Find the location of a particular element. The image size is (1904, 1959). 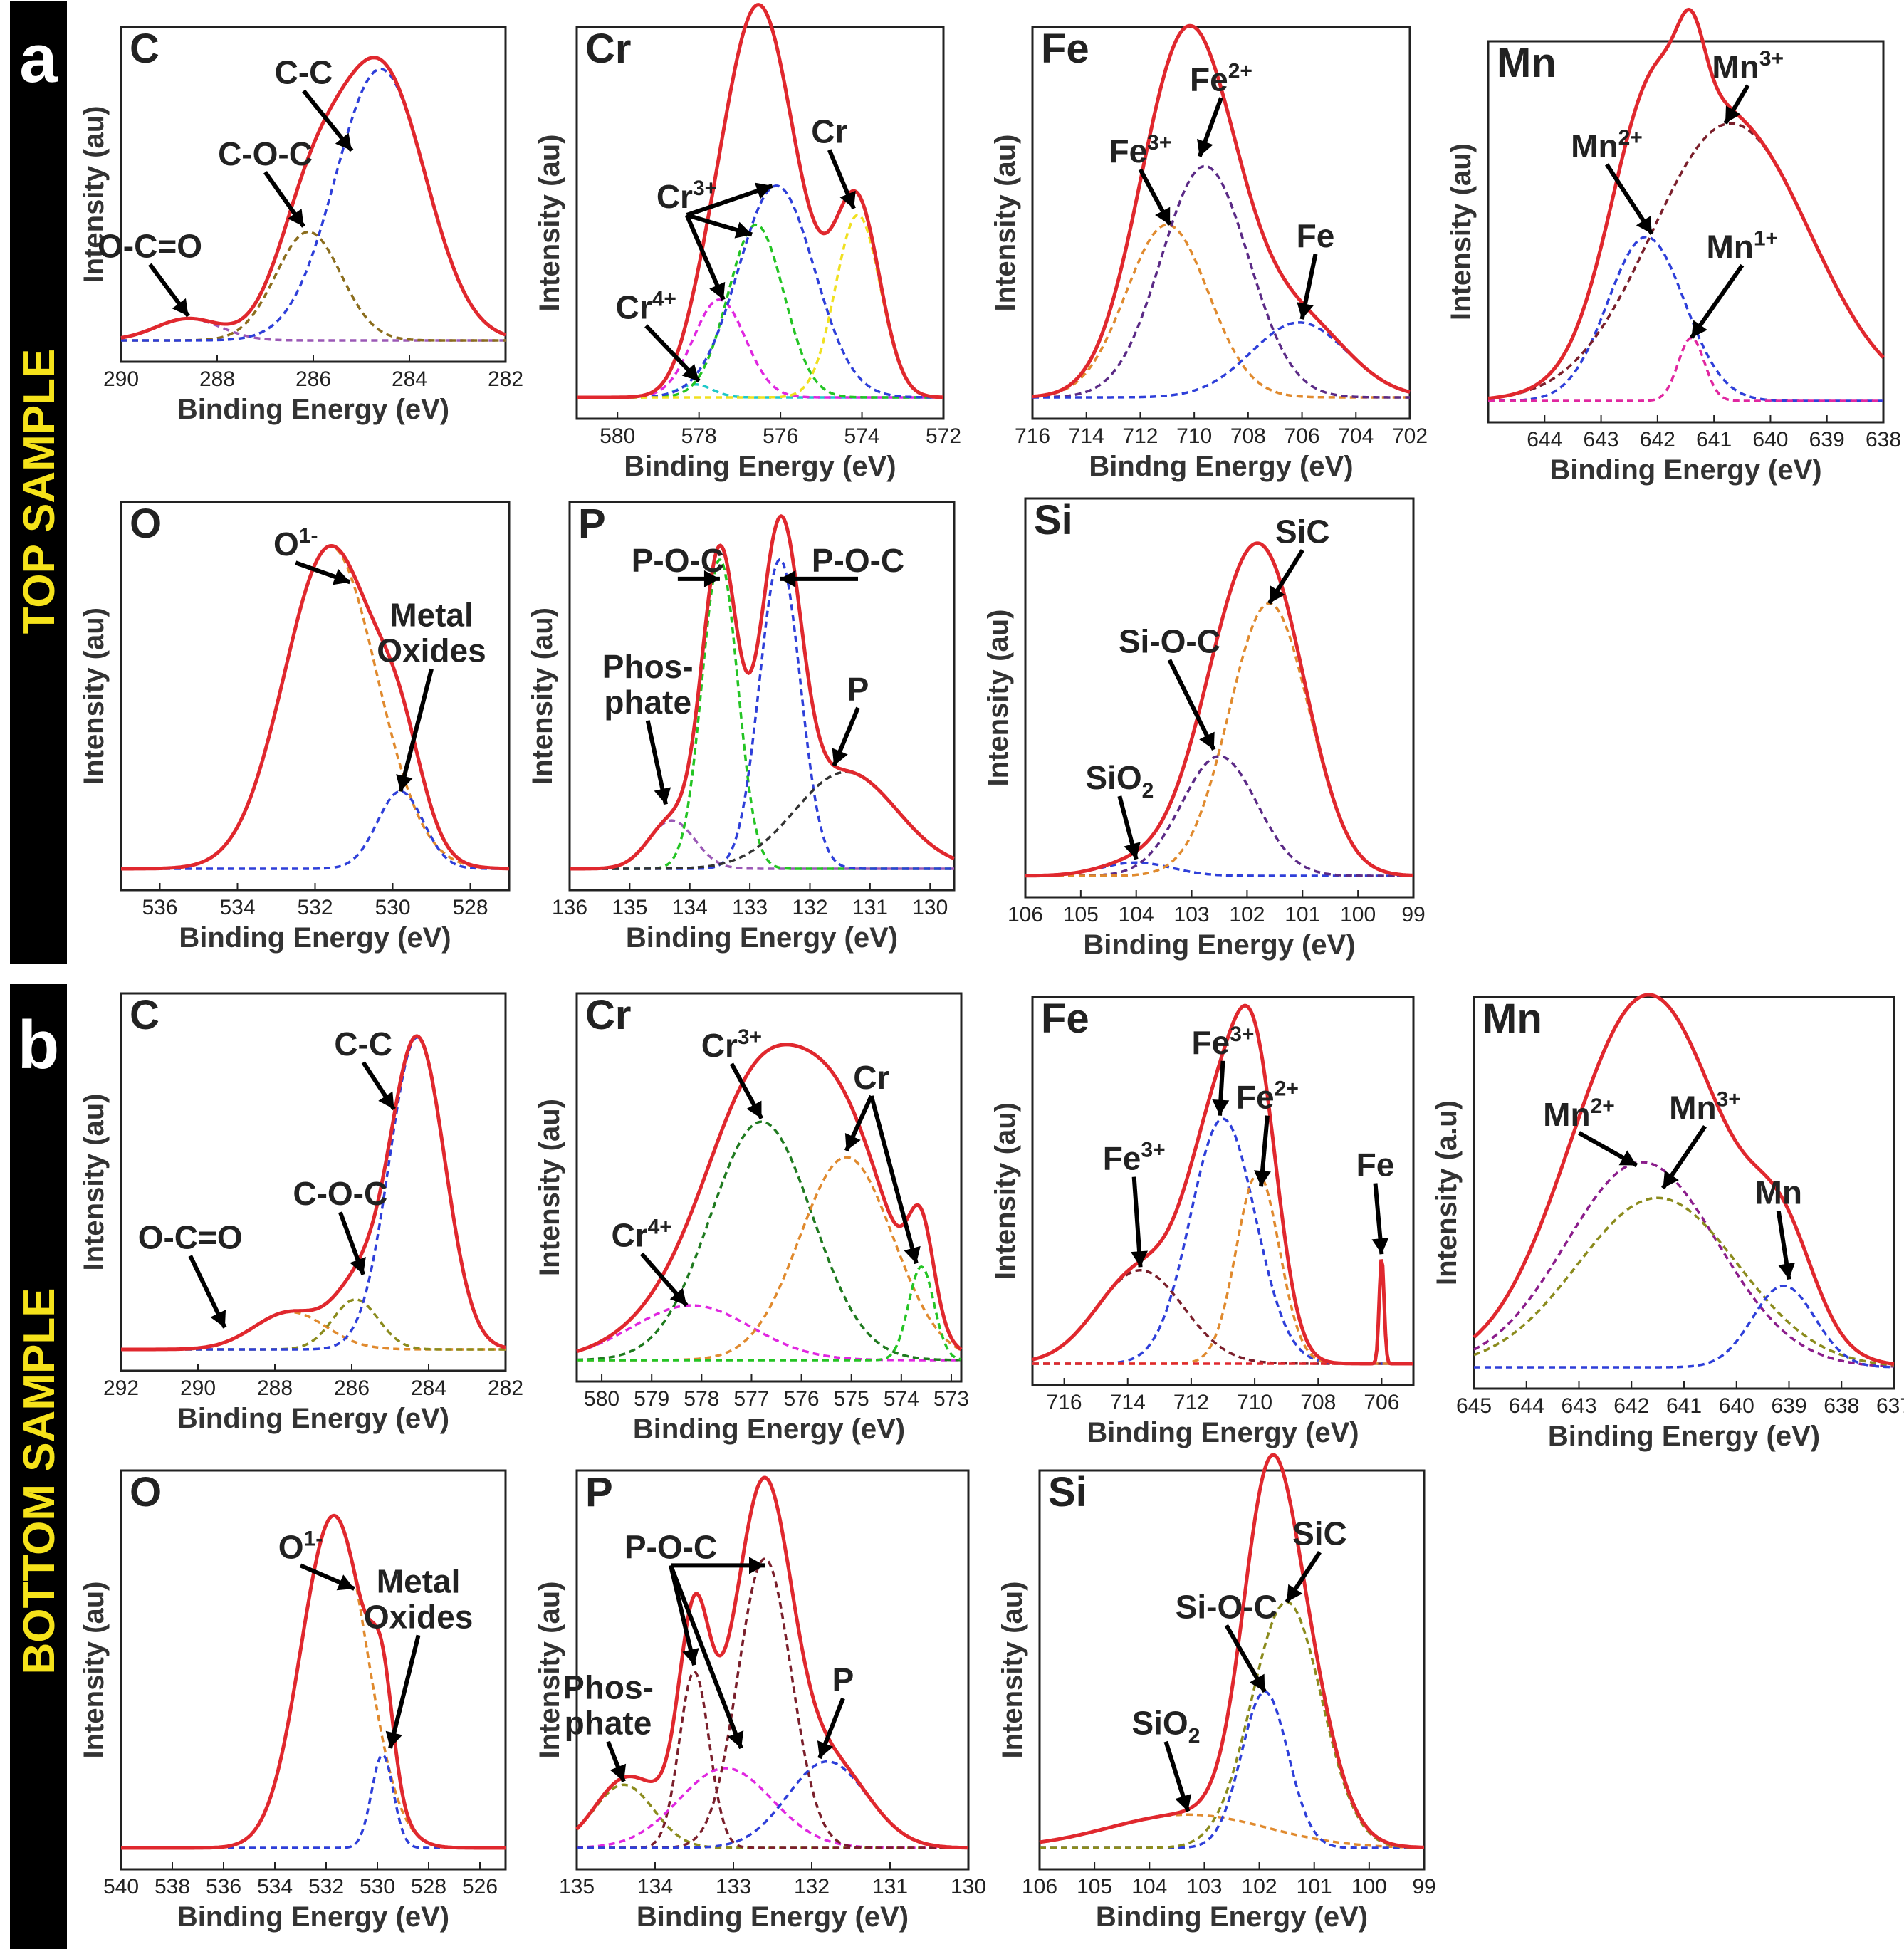

x-tick-label: 534 is located at coordinates (275, 1886).